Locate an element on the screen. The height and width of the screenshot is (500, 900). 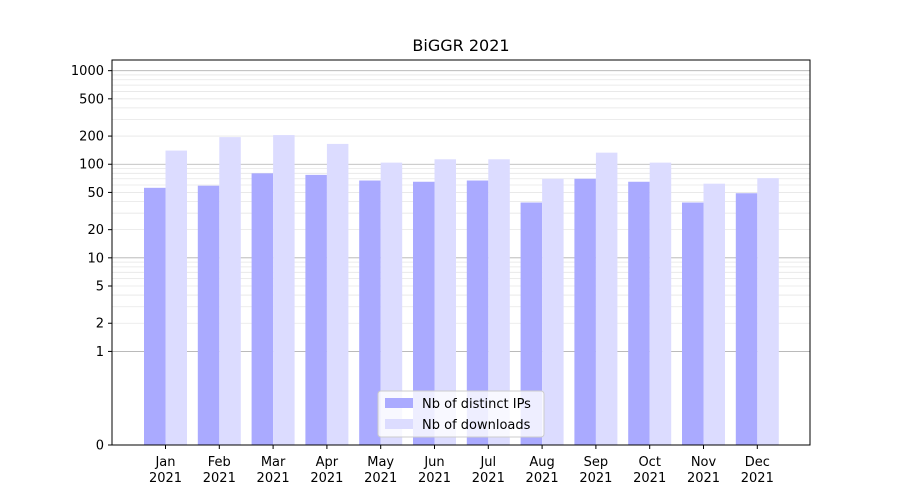
y-tick-label: 100 is located at coordinates (91, 165).